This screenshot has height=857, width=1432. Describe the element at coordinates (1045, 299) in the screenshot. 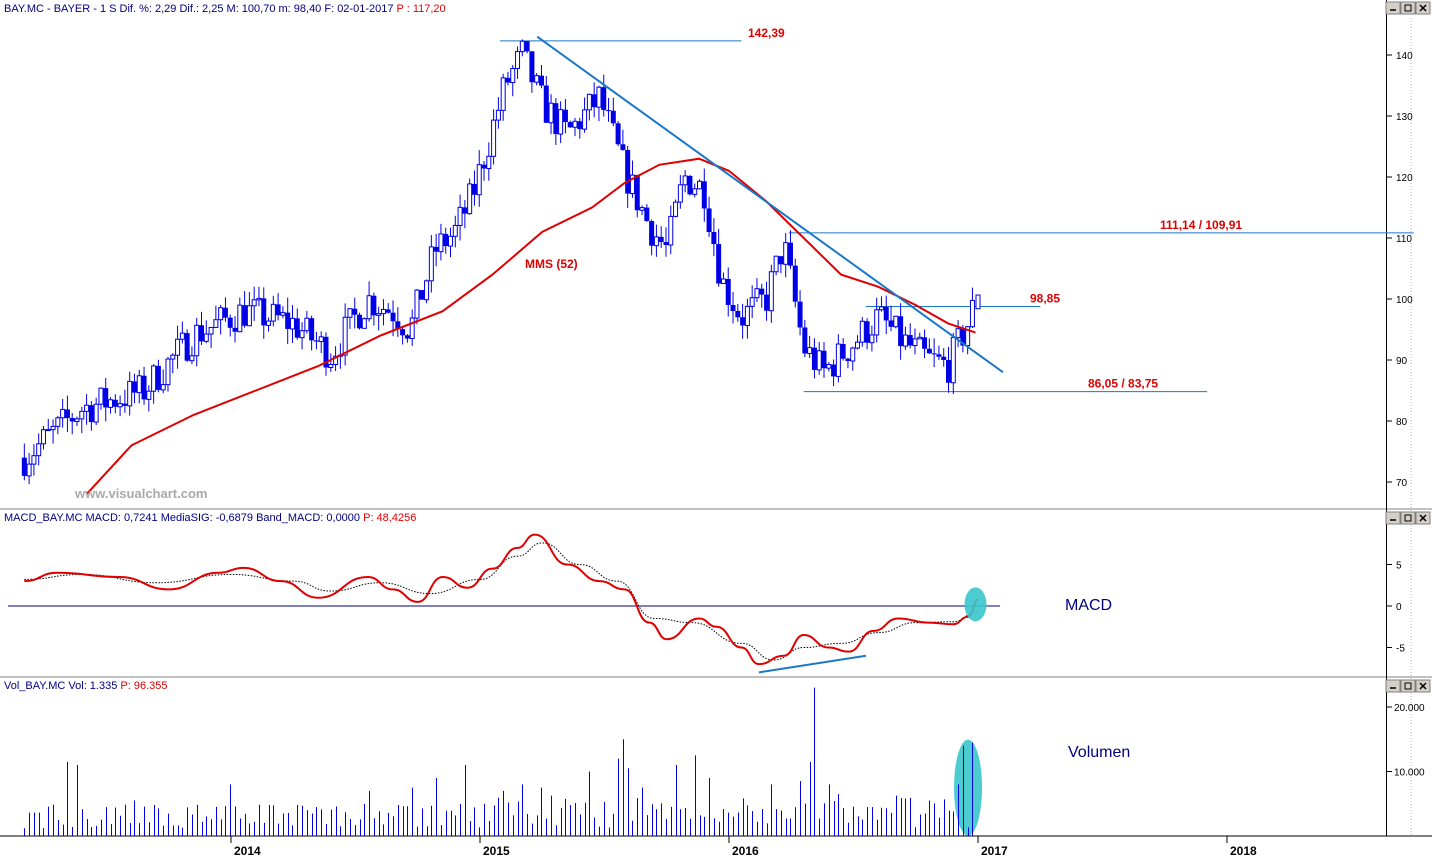

I see `level-label: 98,85` at that location.